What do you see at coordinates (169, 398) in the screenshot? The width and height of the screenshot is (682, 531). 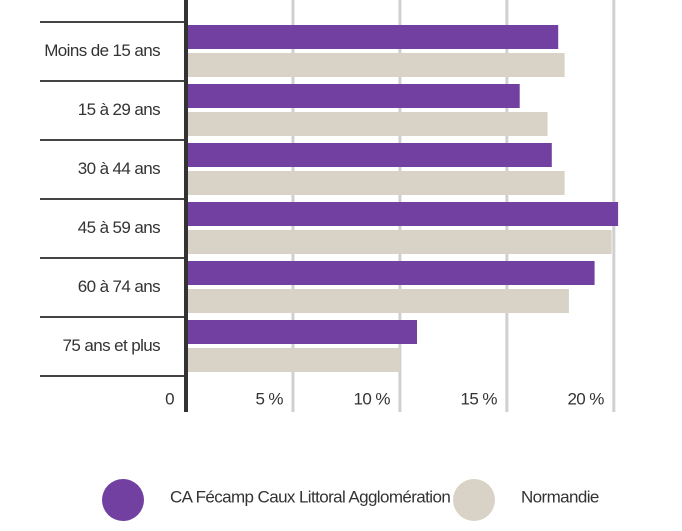 I see `x-tick-label: 0` at bounding box center [169, 398].